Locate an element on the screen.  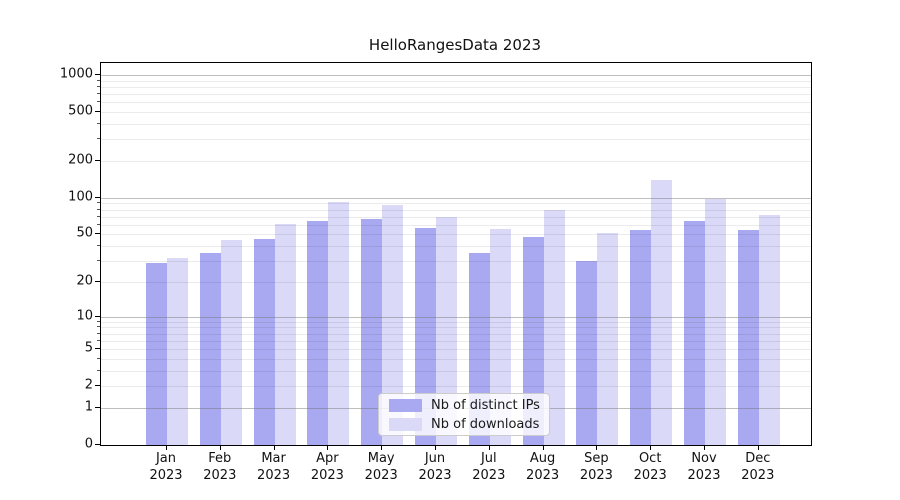
bar-apr-distinct-ips is located at coordinates (318, 332).